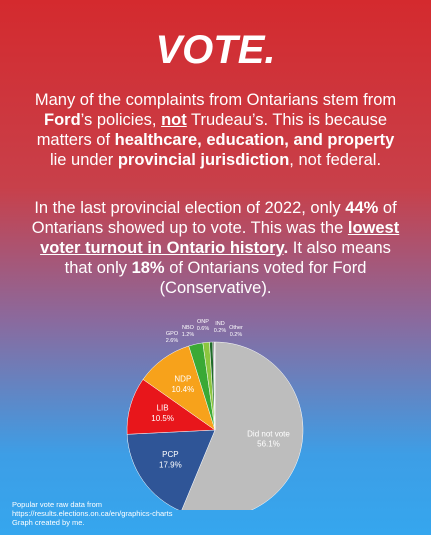 This screenshot has height=535, width=431. What do you see at coordinates (215, 50) in the screenshot?
I see `title: VOTE.` at bounding box center [215, 50].